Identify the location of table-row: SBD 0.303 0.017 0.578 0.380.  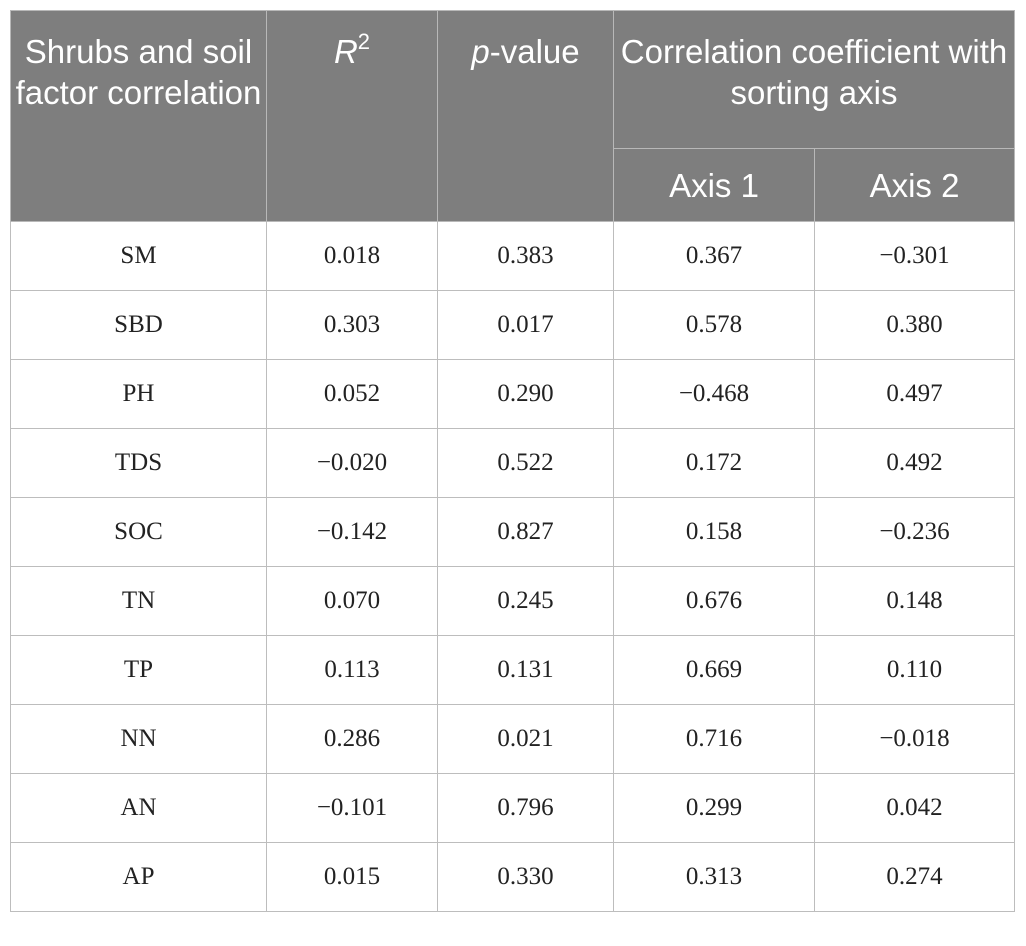
(513, 325).